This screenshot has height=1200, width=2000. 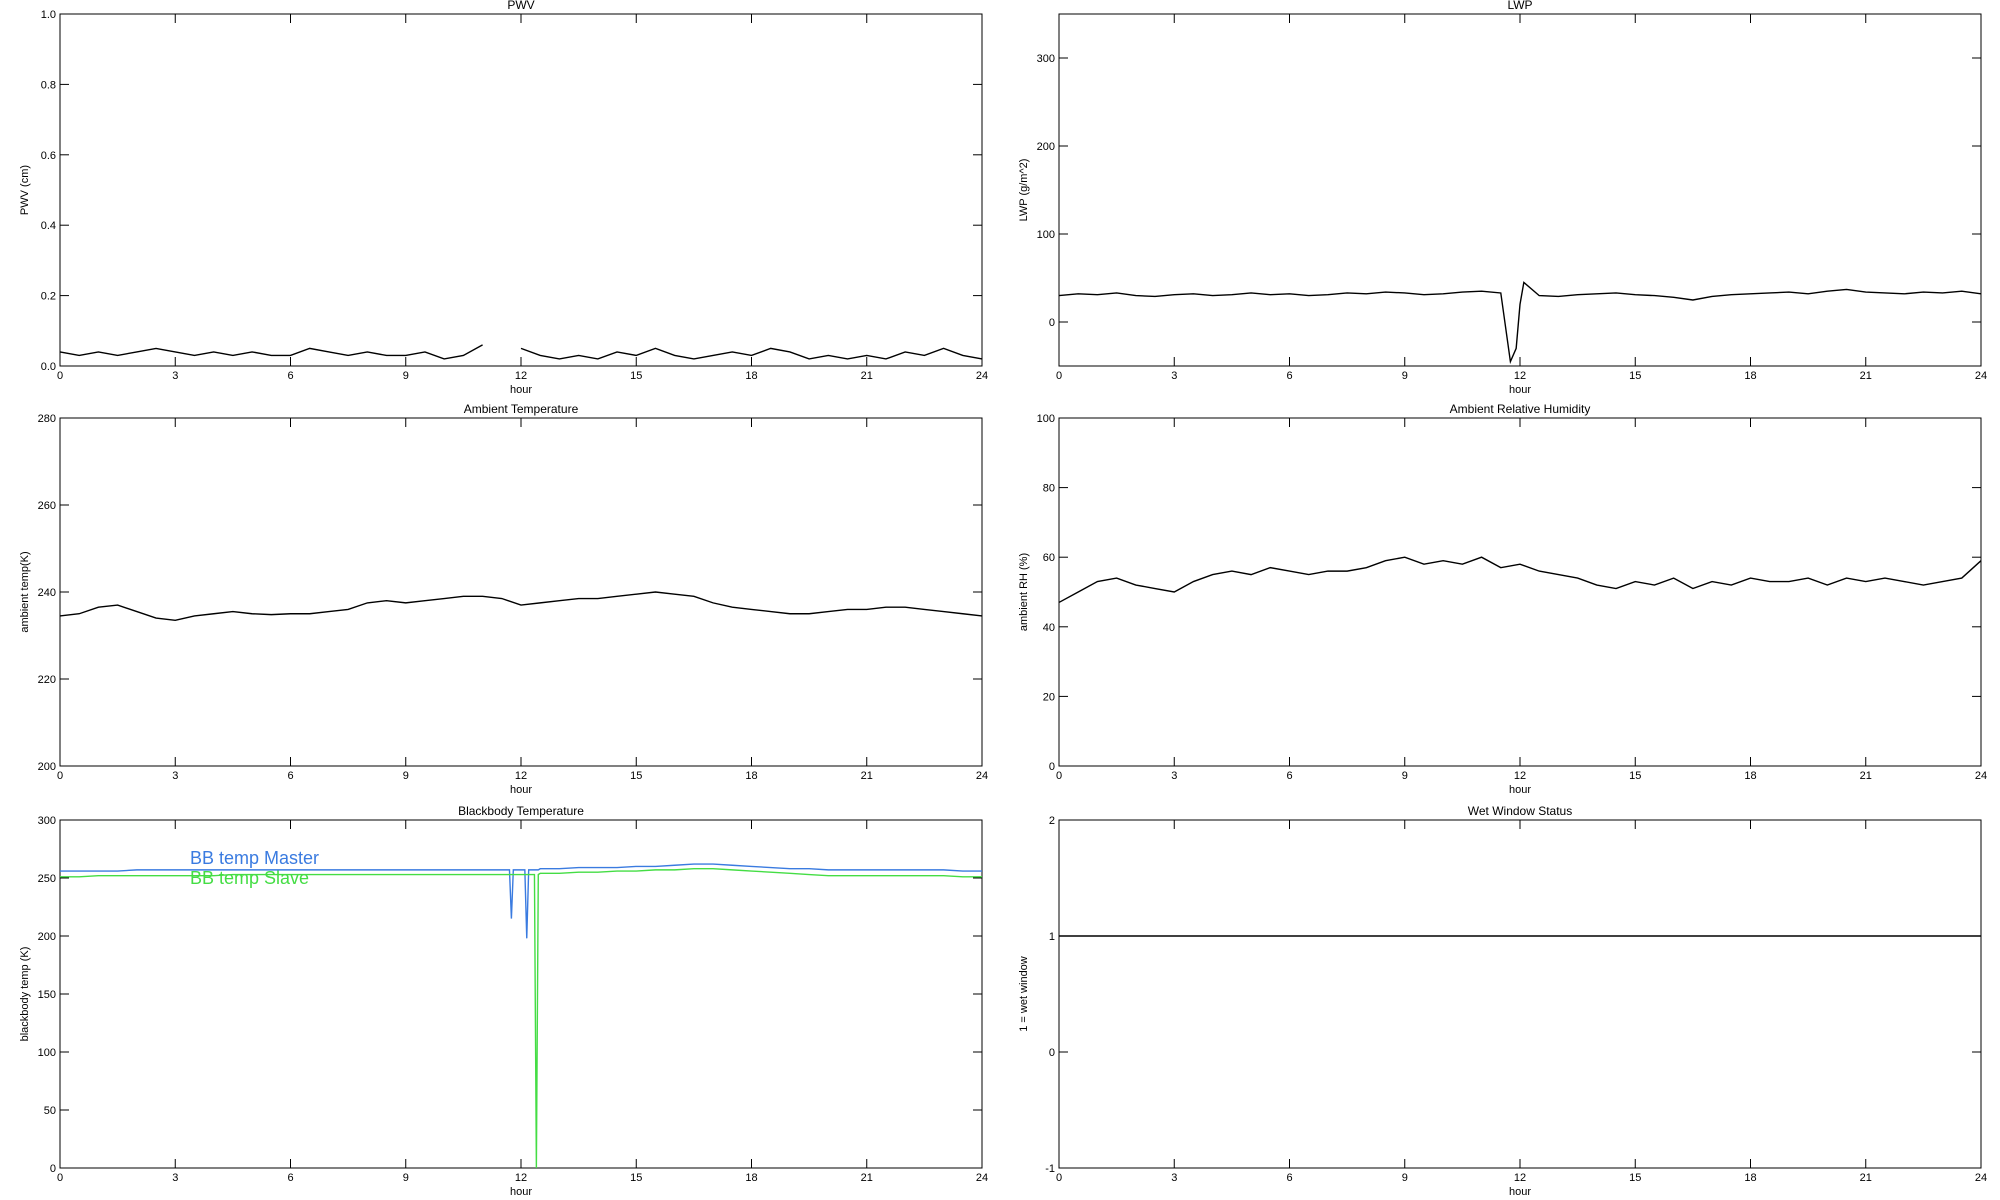 I want to click on y-tick-label: 250, so click(x=47, y=879).